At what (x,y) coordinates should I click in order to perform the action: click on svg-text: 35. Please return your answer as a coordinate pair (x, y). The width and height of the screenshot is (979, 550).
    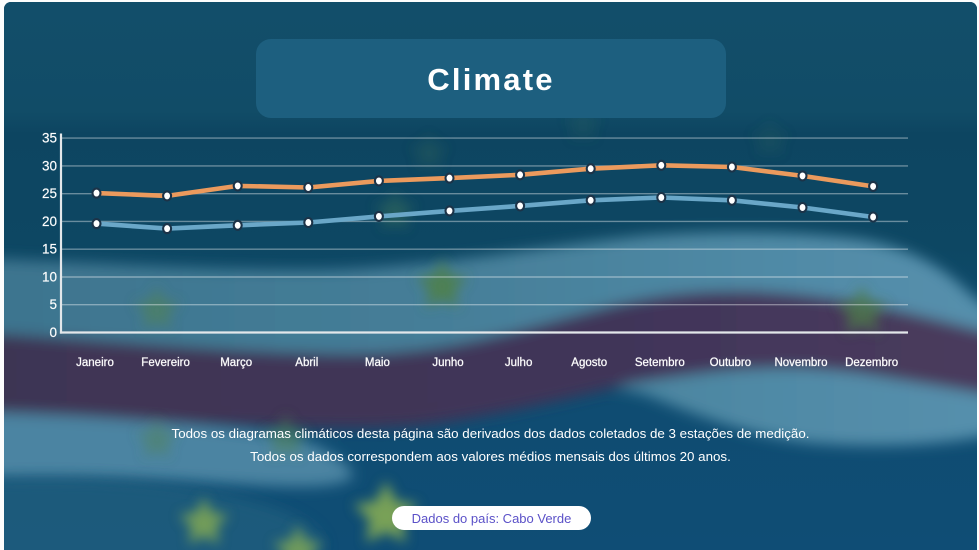
    Looking at the image, I should click on (49, 138).